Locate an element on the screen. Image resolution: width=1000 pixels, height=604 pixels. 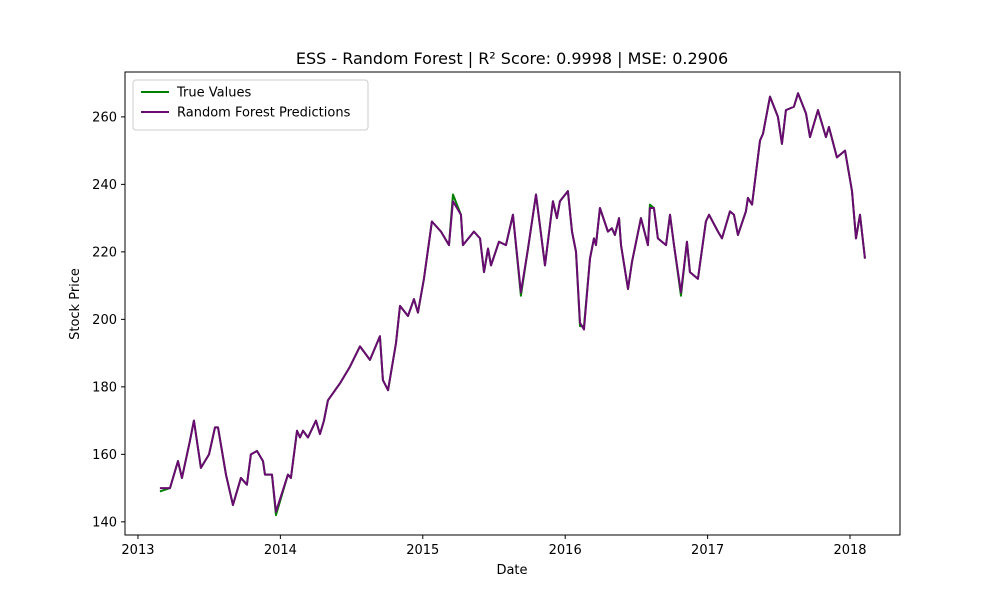
x-axis-label: Date is located at coordinates (511, 570).